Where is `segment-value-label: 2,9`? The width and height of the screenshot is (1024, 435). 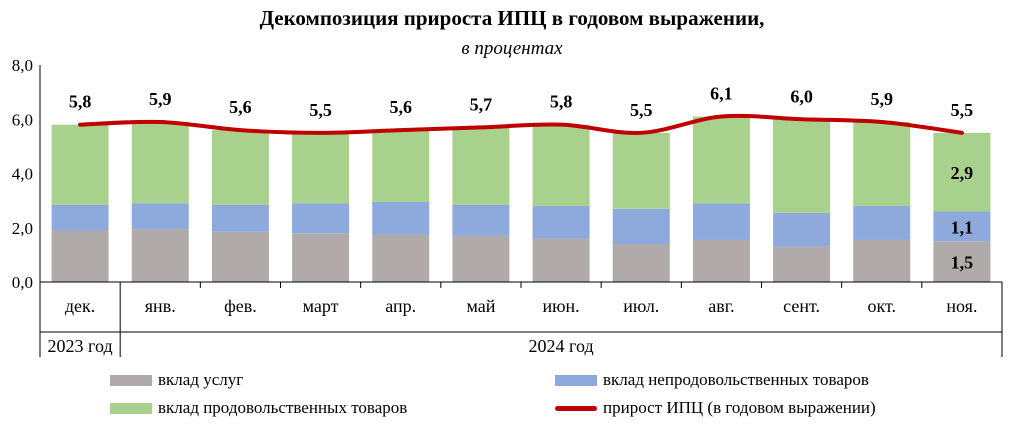
segment-value-label: 2,9 is located at coordinates (962, 173).